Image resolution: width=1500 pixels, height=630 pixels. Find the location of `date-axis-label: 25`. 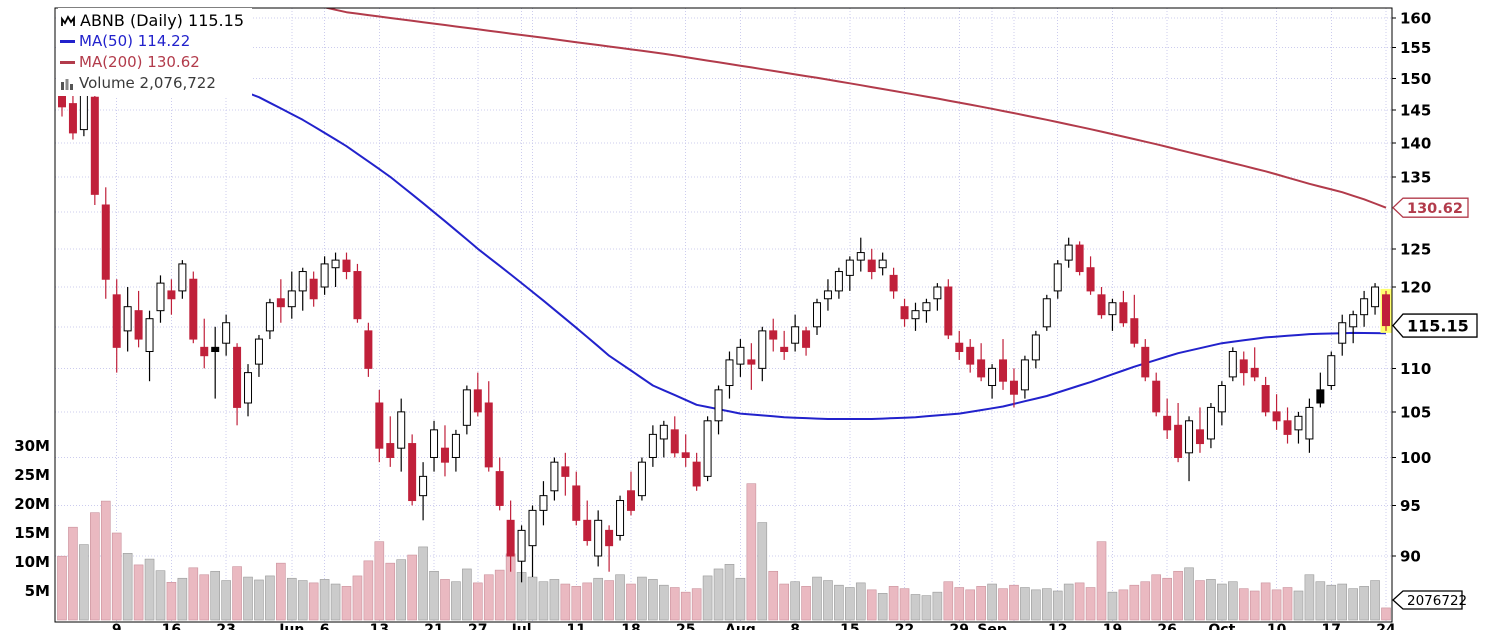

date-axis-label: 25 is located at coordinates (685, 626).